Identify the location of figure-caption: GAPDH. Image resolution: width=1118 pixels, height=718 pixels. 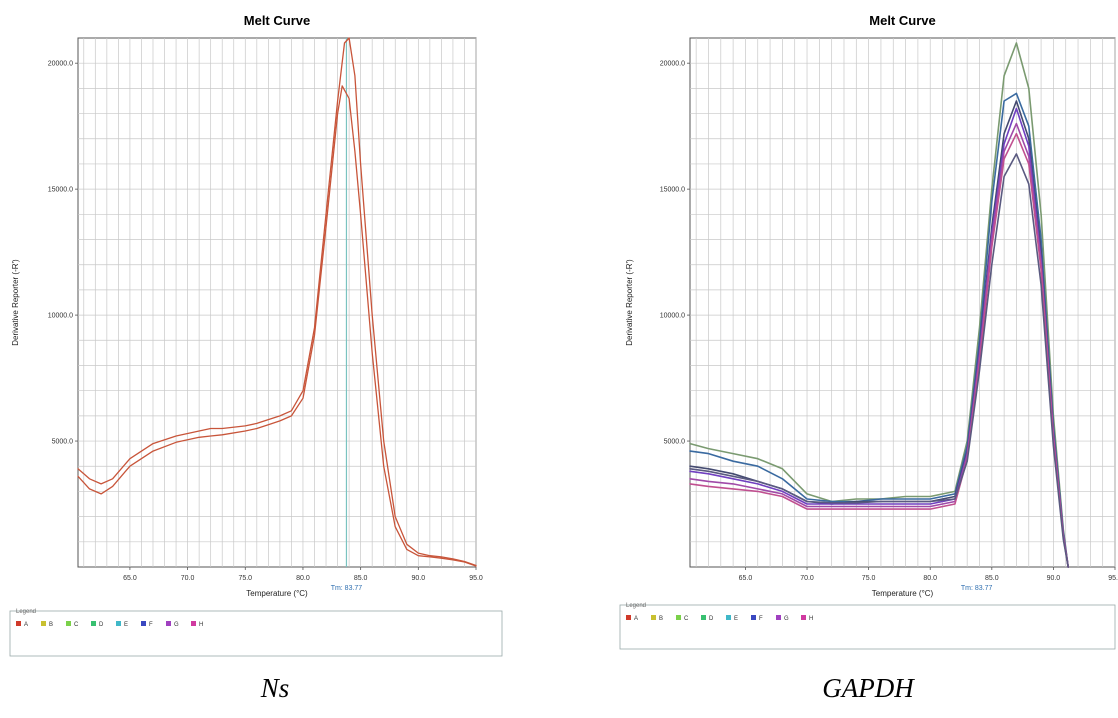
(868, 688).